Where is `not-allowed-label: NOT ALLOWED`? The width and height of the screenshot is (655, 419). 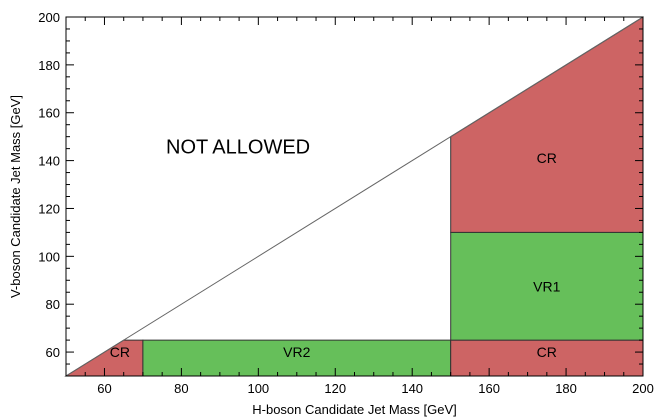 not-allowed-label: NOT ALLOWED is located at coordinates (238, 147).